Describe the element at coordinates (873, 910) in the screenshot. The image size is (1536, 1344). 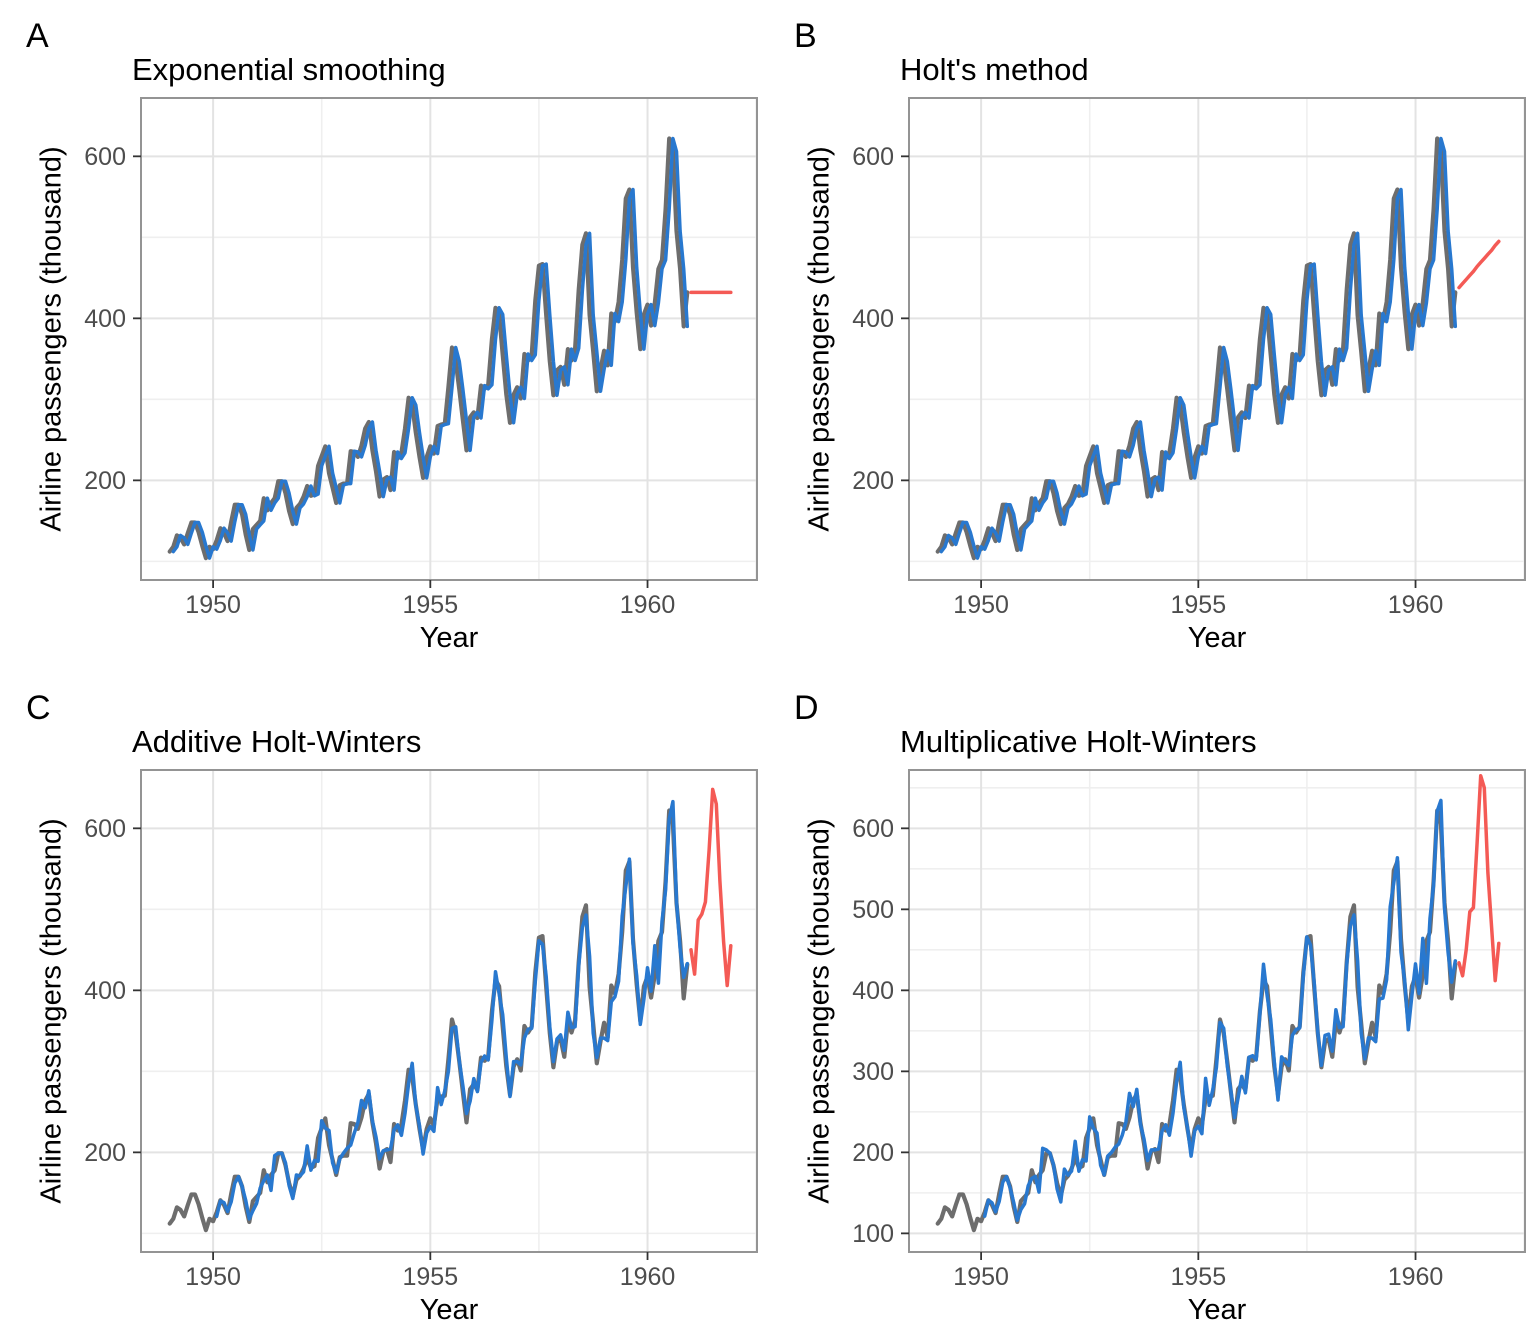
I see `y-tick-label: 500` at that location.